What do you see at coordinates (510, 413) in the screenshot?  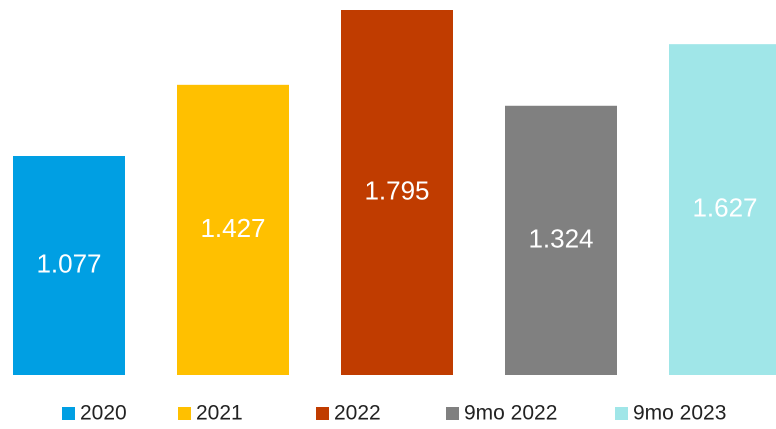 I see `legend-label: 9mo 2022` at bounding box center [510, 413].